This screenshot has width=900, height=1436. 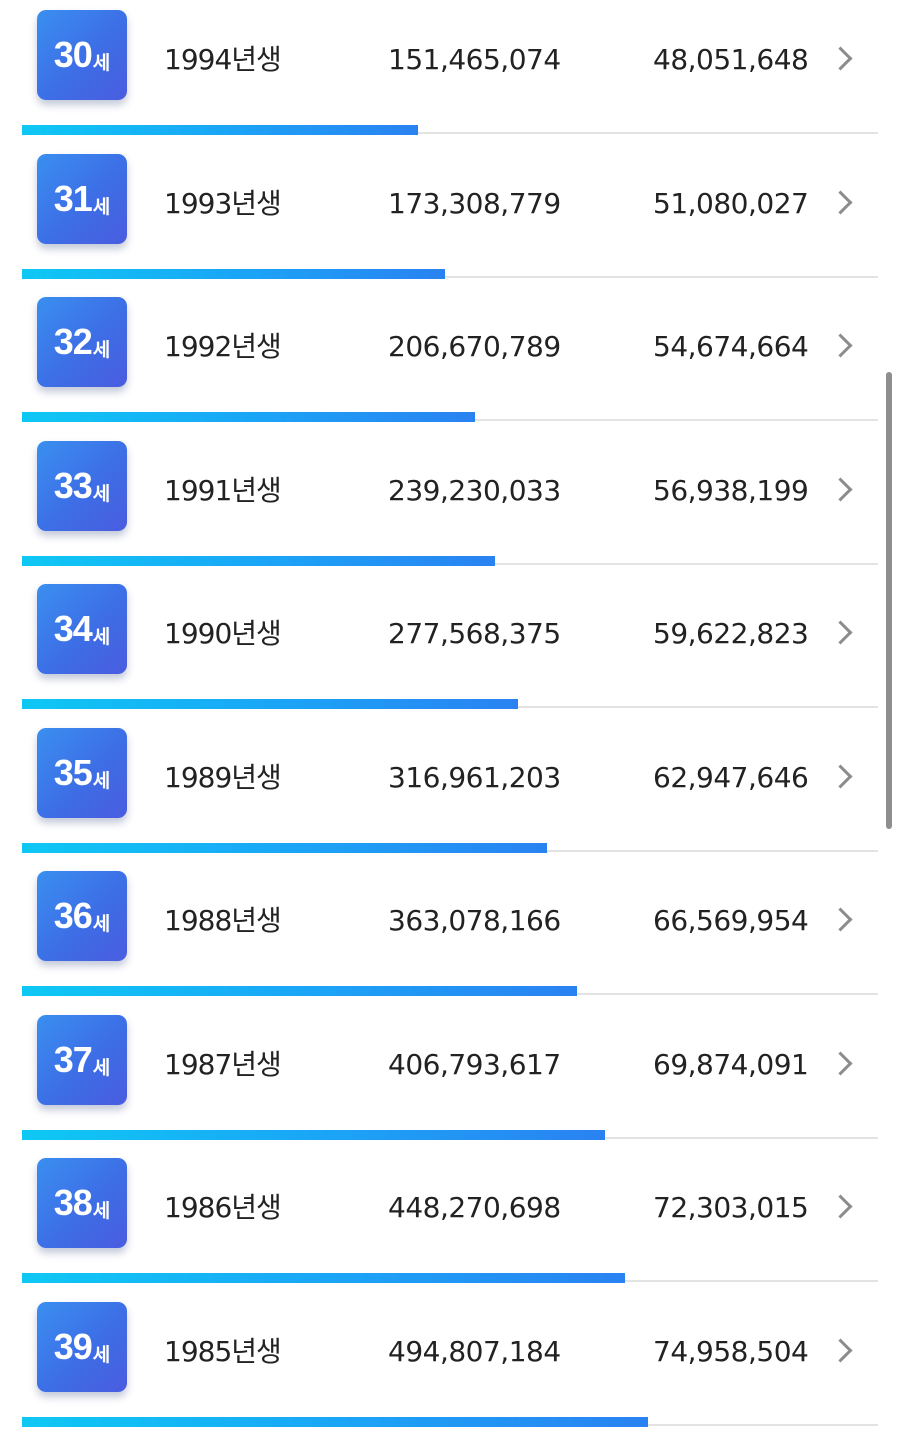 I want to click on list-item: 38 세 1986년생 448,270,698 72,303,015, so click(x=450, y=1220).